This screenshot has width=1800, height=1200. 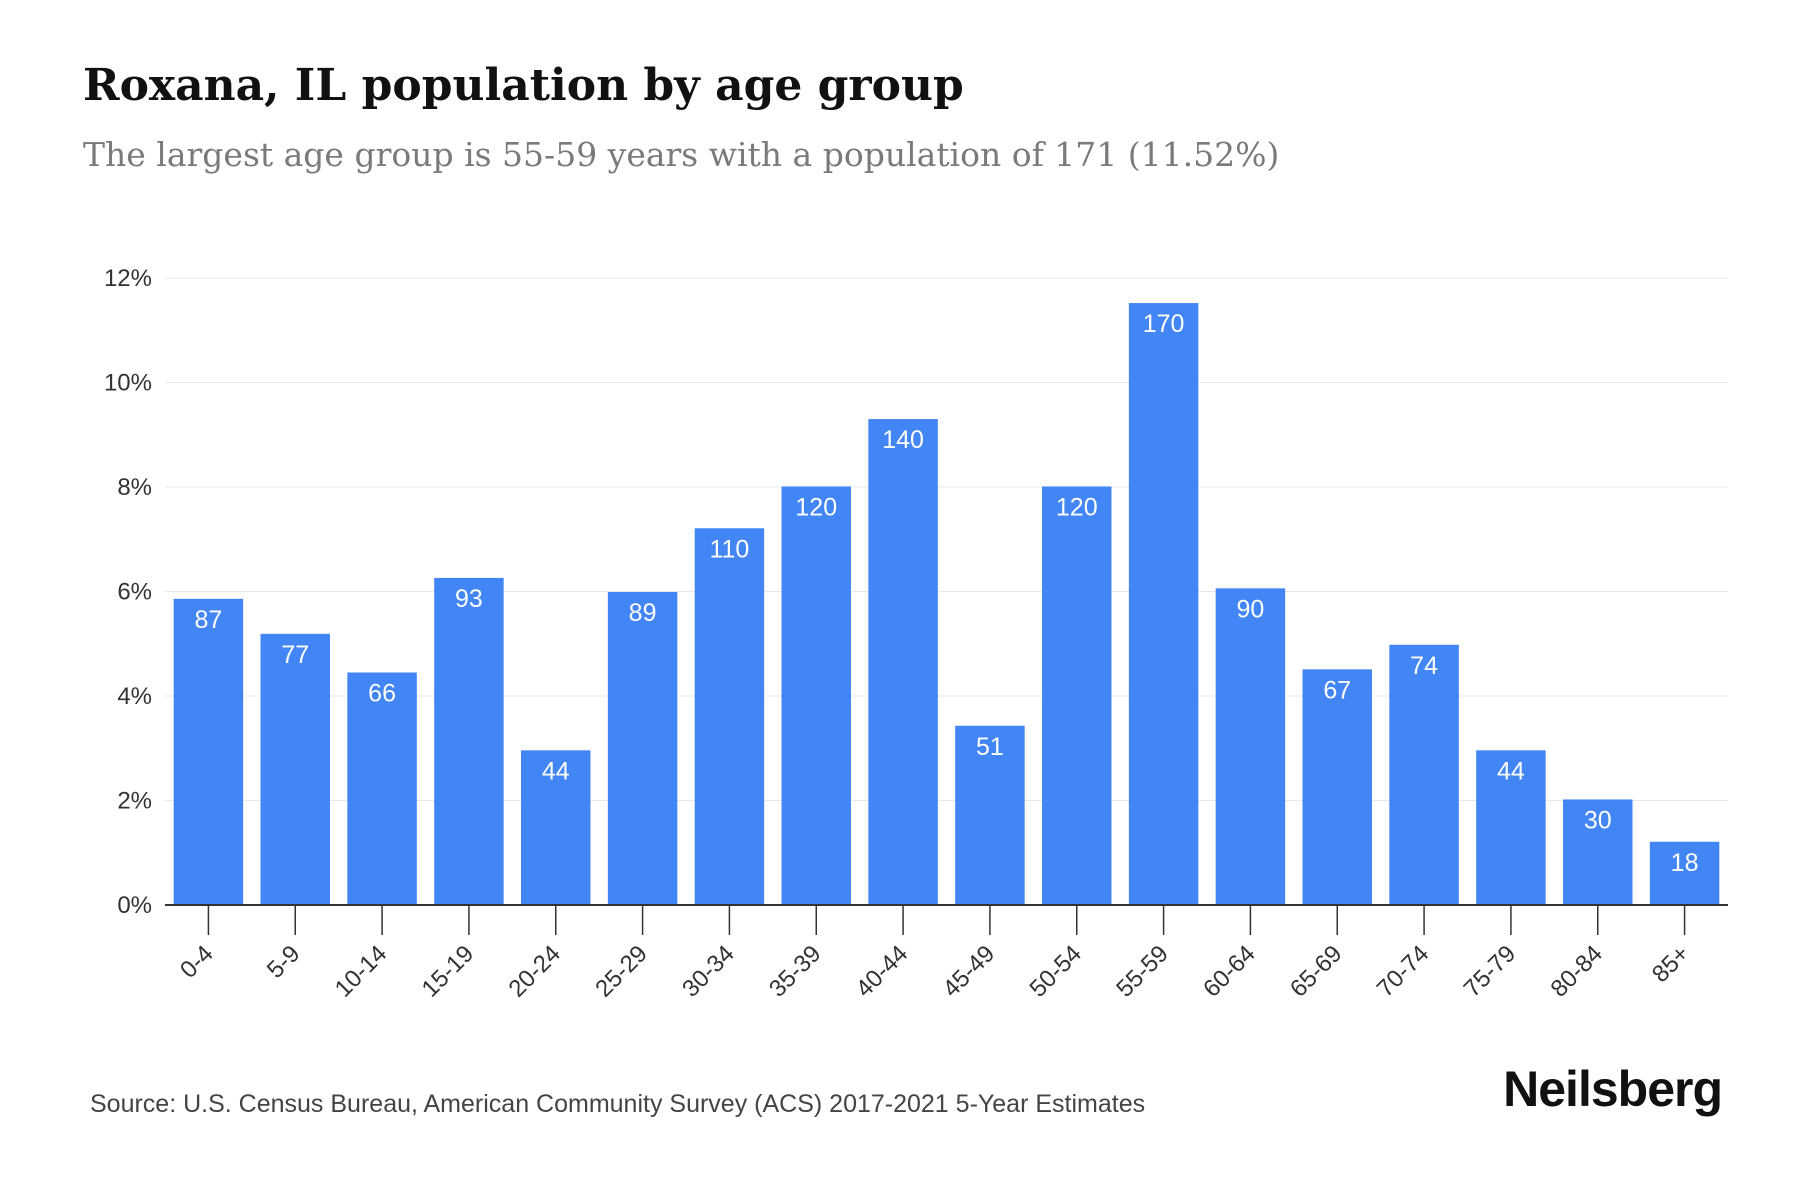 I want to click on bar-value-label: 170, so click(x=1164, y=324).